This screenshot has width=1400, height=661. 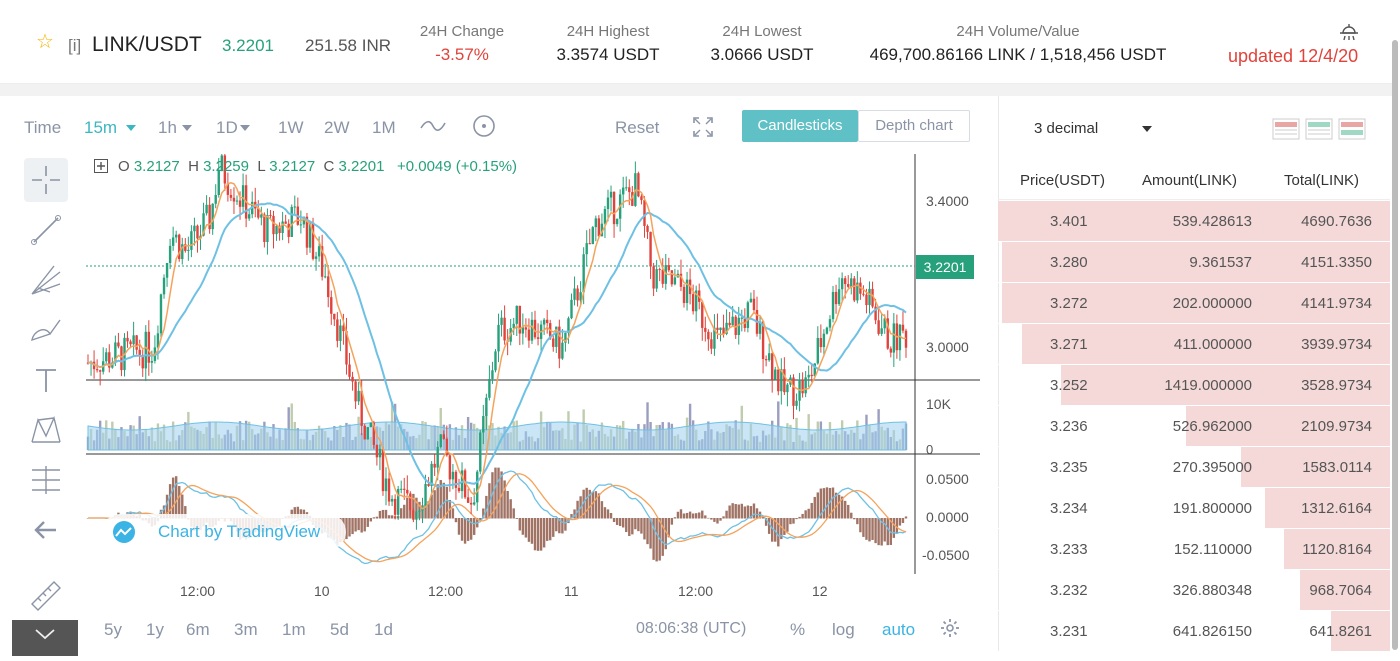 I want to click on orderbook-row: 3.235 270.395000 1583.0114, so click(x=1194, y=467).